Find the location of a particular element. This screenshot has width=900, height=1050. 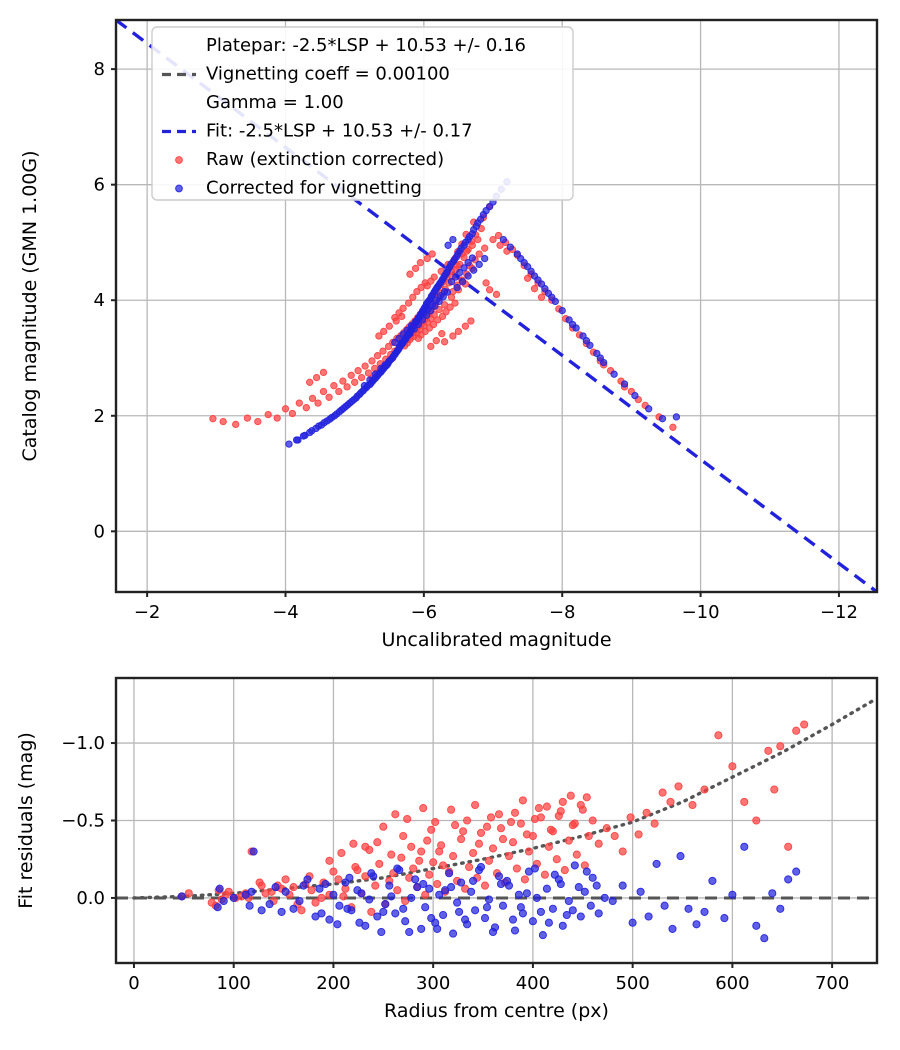

legend-item: Gamma = 1.00 is located at coordinates (275, 102).